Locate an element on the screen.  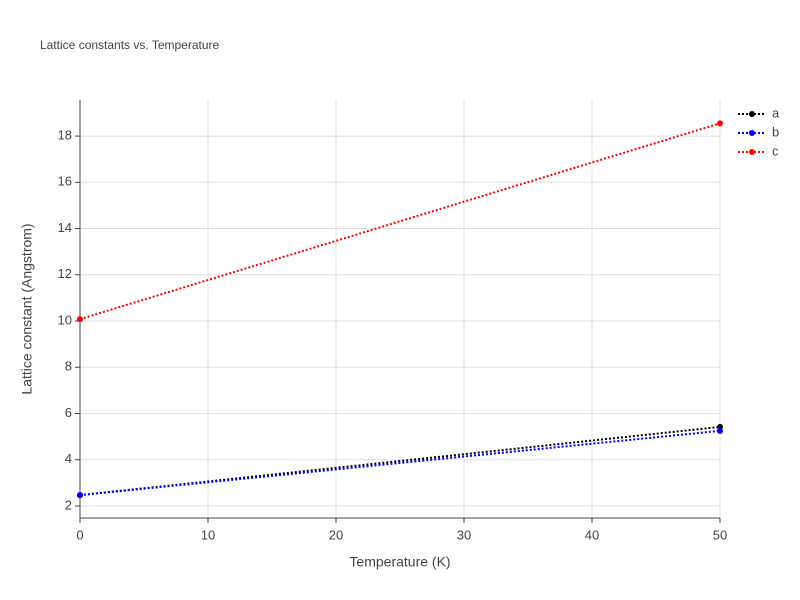
y-tick-label: 14 is located at coordinates (65, 227).